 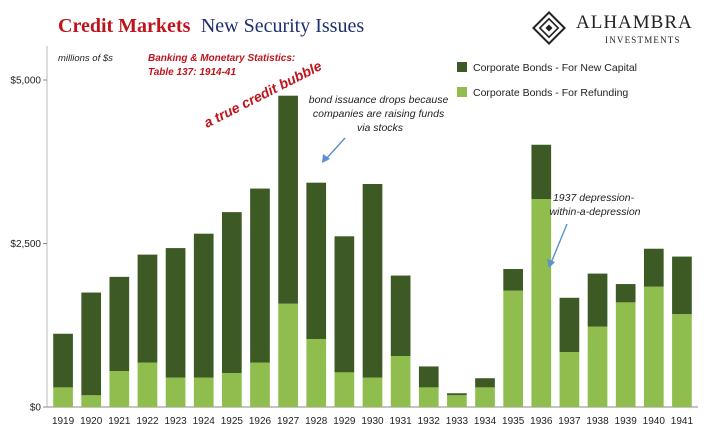 What do you see at coordinates (119, 324) in the screenshot?
I see `bar-new-capital-1921` at bounding box center [119, 324].